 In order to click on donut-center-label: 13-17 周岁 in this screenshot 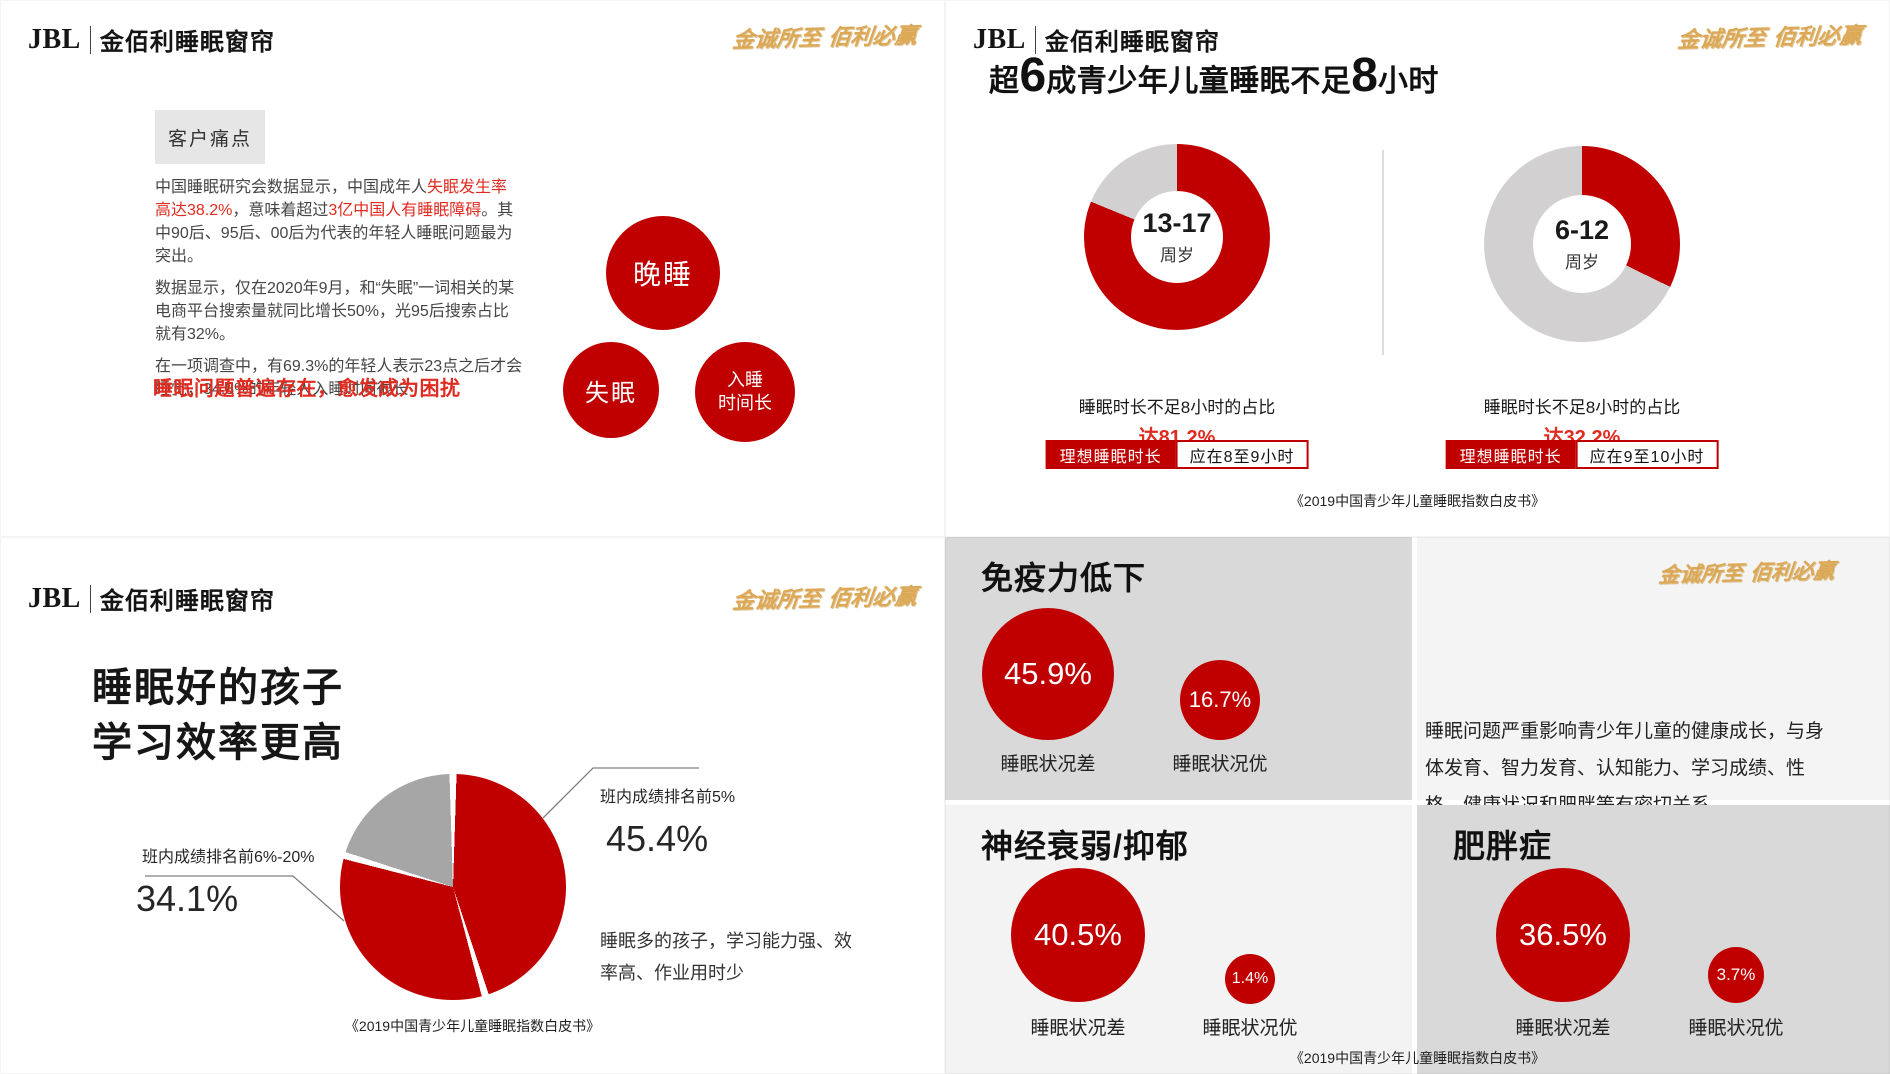, I will do `click(1177, 237)`.